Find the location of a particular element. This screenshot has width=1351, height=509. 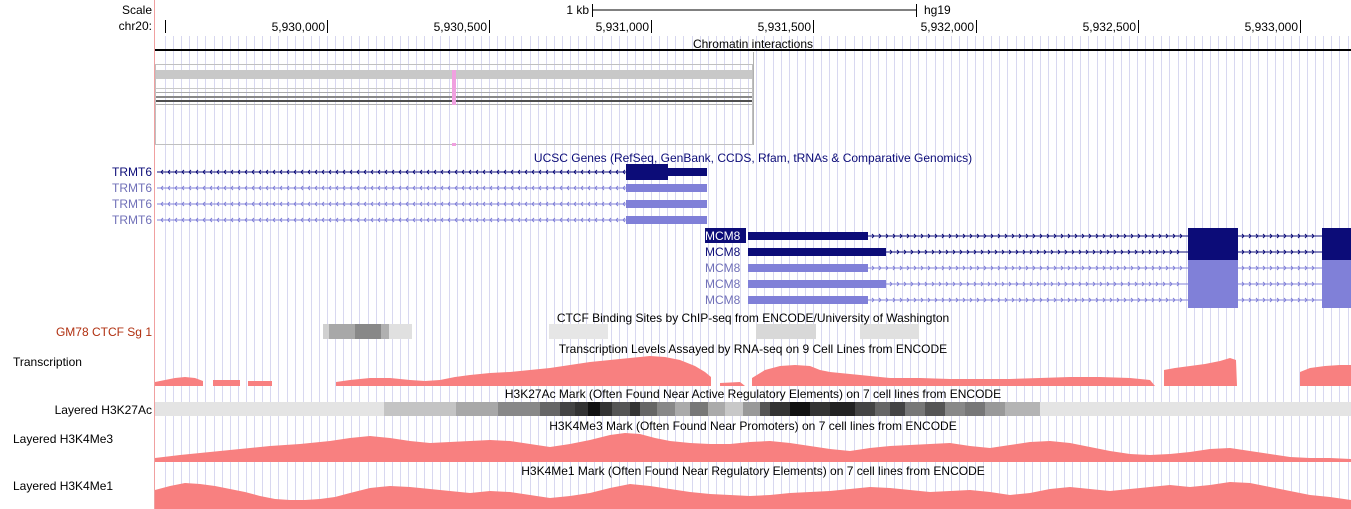

h3k4me3-signal is located at coordinates (753, 447).